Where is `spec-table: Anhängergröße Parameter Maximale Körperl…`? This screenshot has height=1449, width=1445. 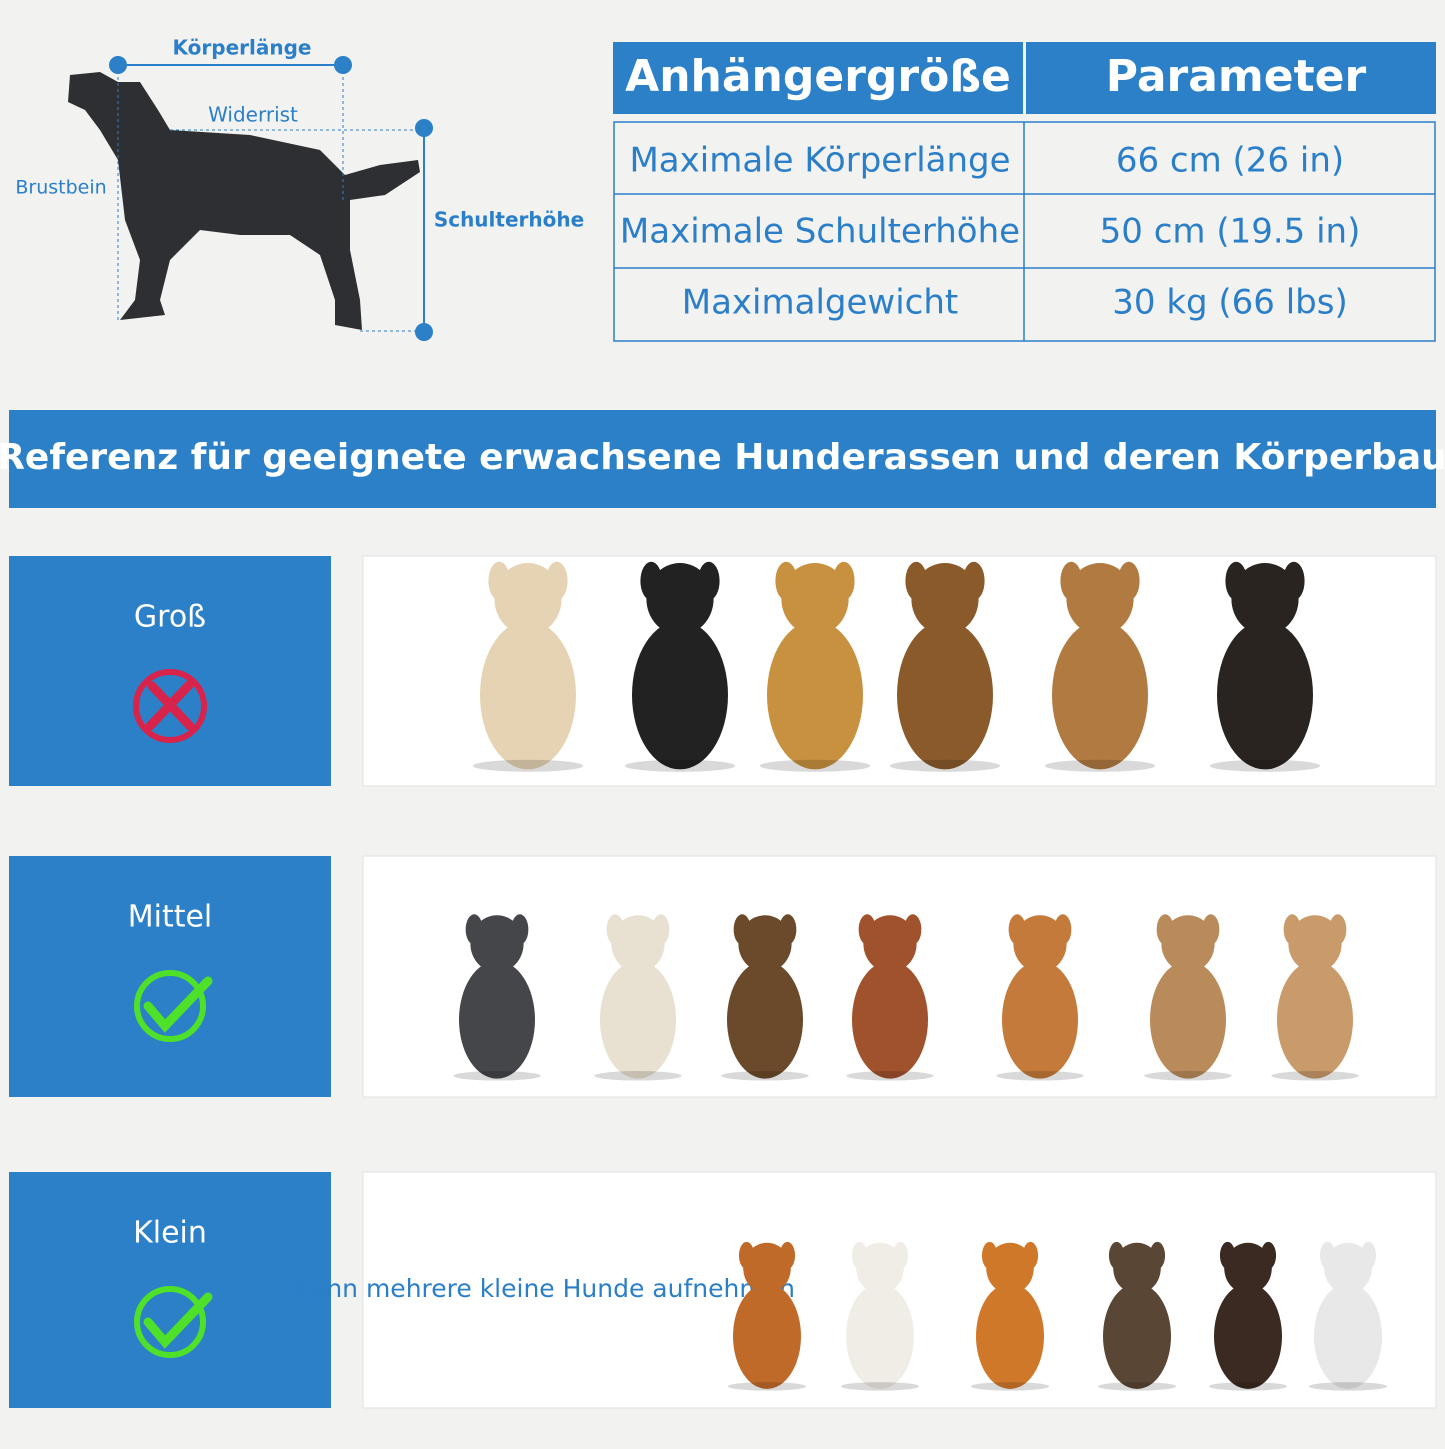 spec-table: Anhängergröße Parameter Maximale Körperl… is located at coordinates (1024, 192).